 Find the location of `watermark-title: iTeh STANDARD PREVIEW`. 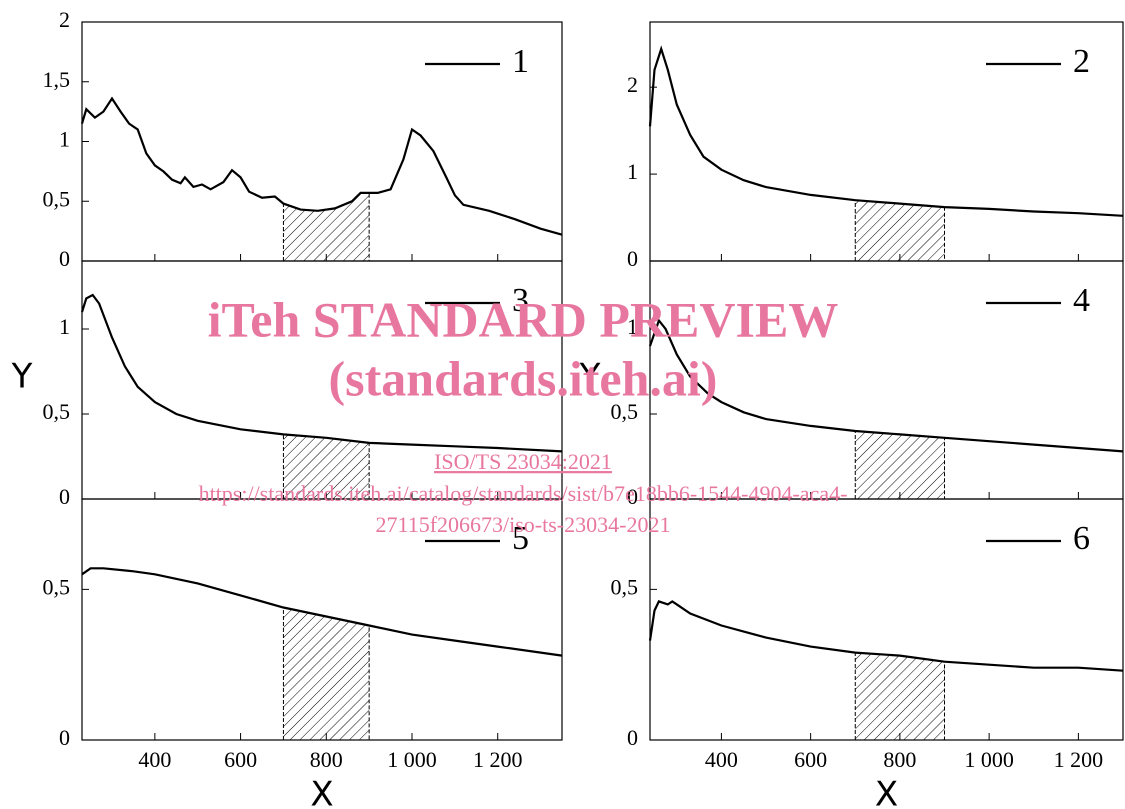

watermark-title: iTeh STANDARD PREVIEW is located at coordinates (523, 319).